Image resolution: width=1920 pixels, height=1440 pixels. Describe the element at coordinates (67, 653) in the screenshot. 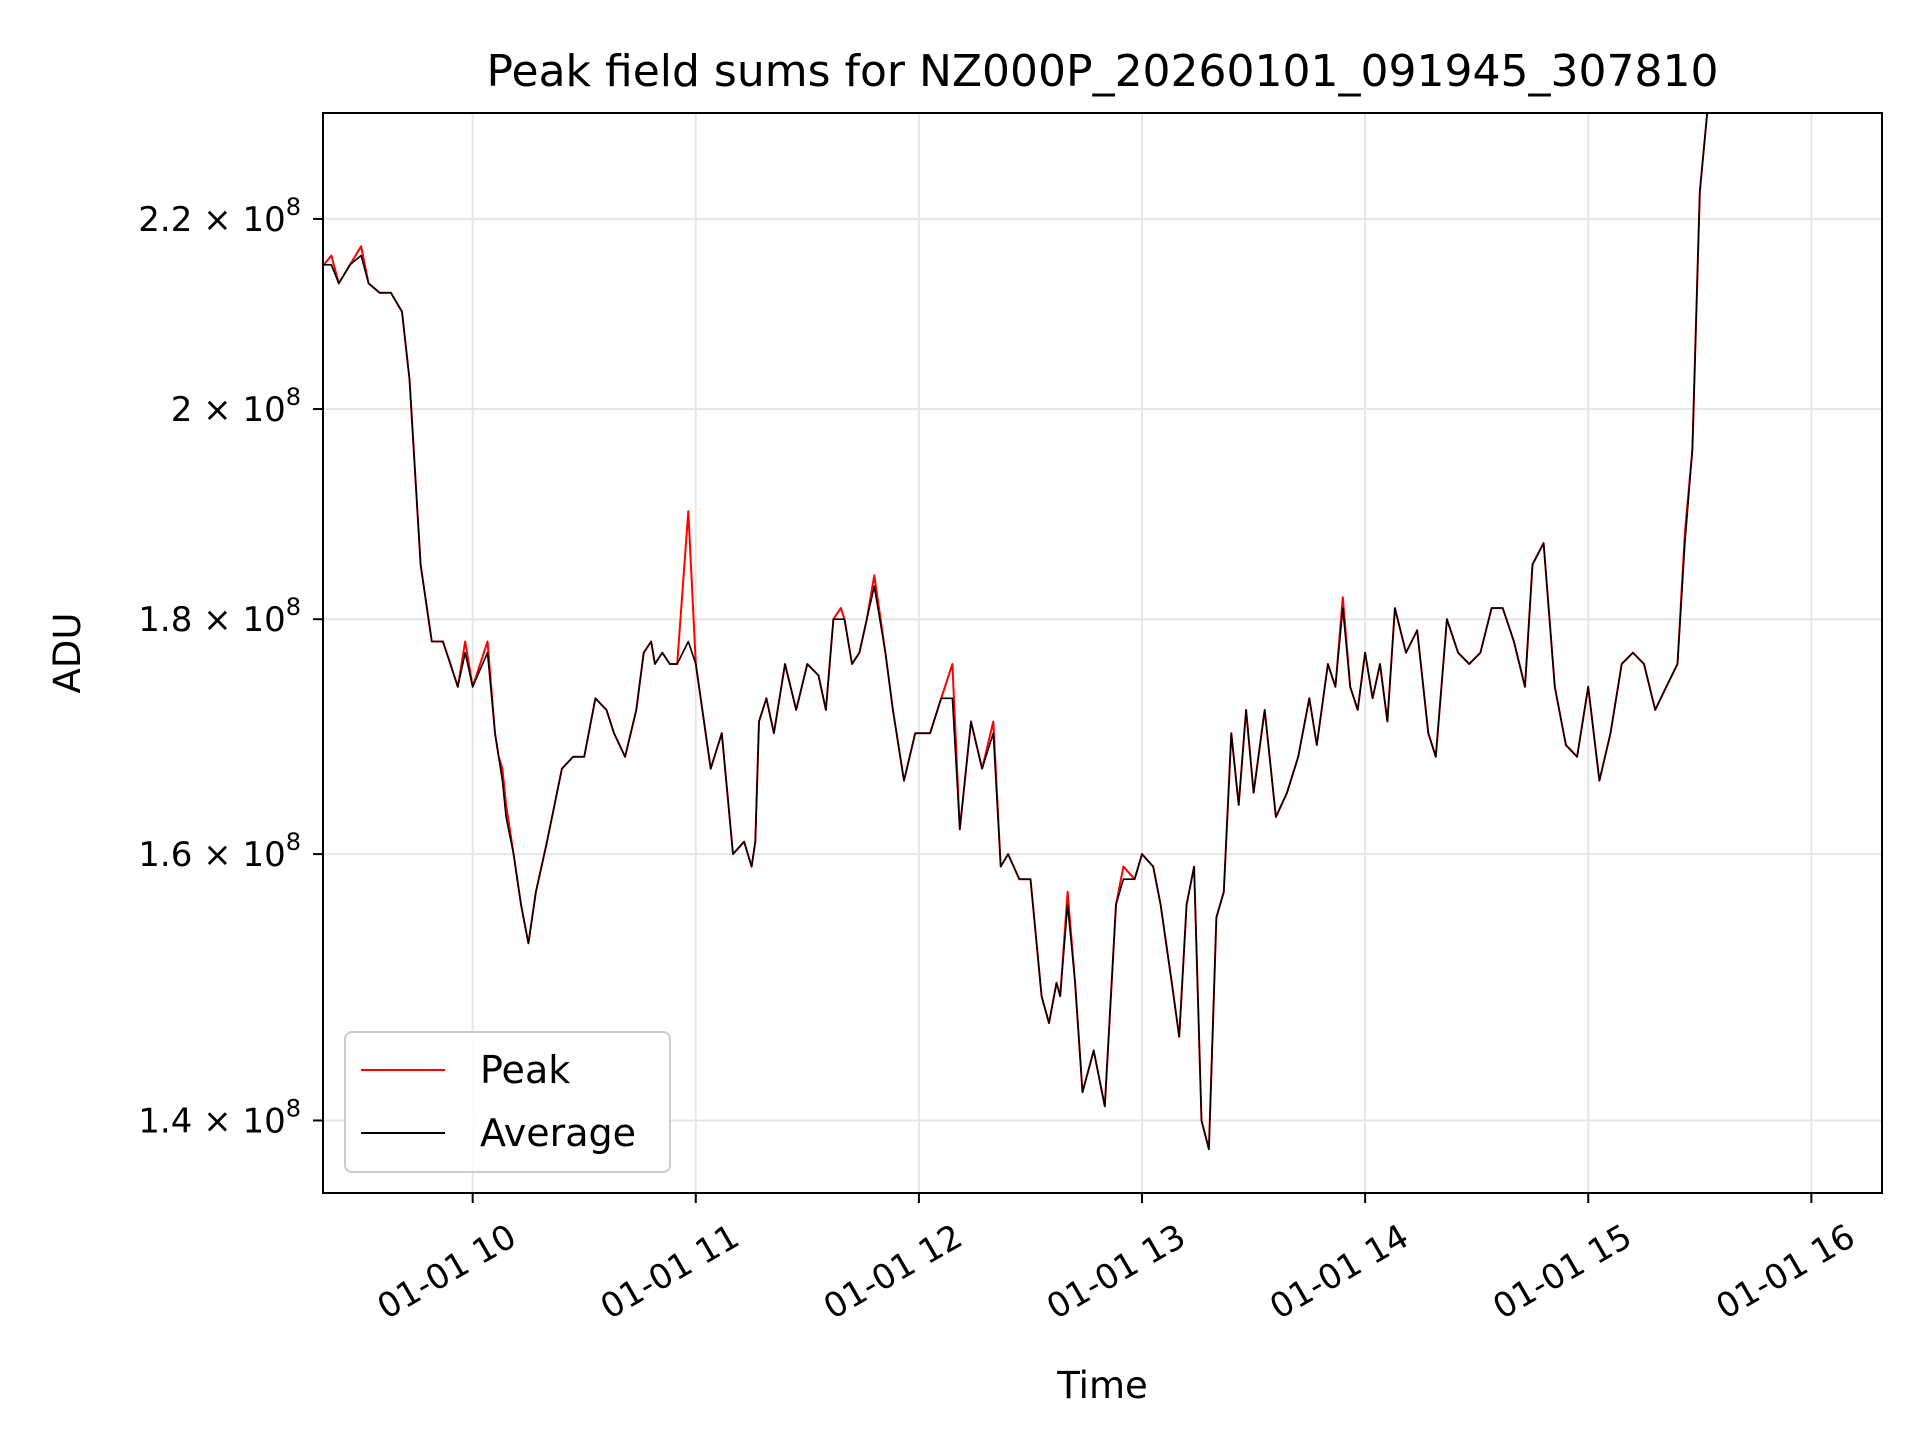

I see `y-axis-label: ADU` at that location.